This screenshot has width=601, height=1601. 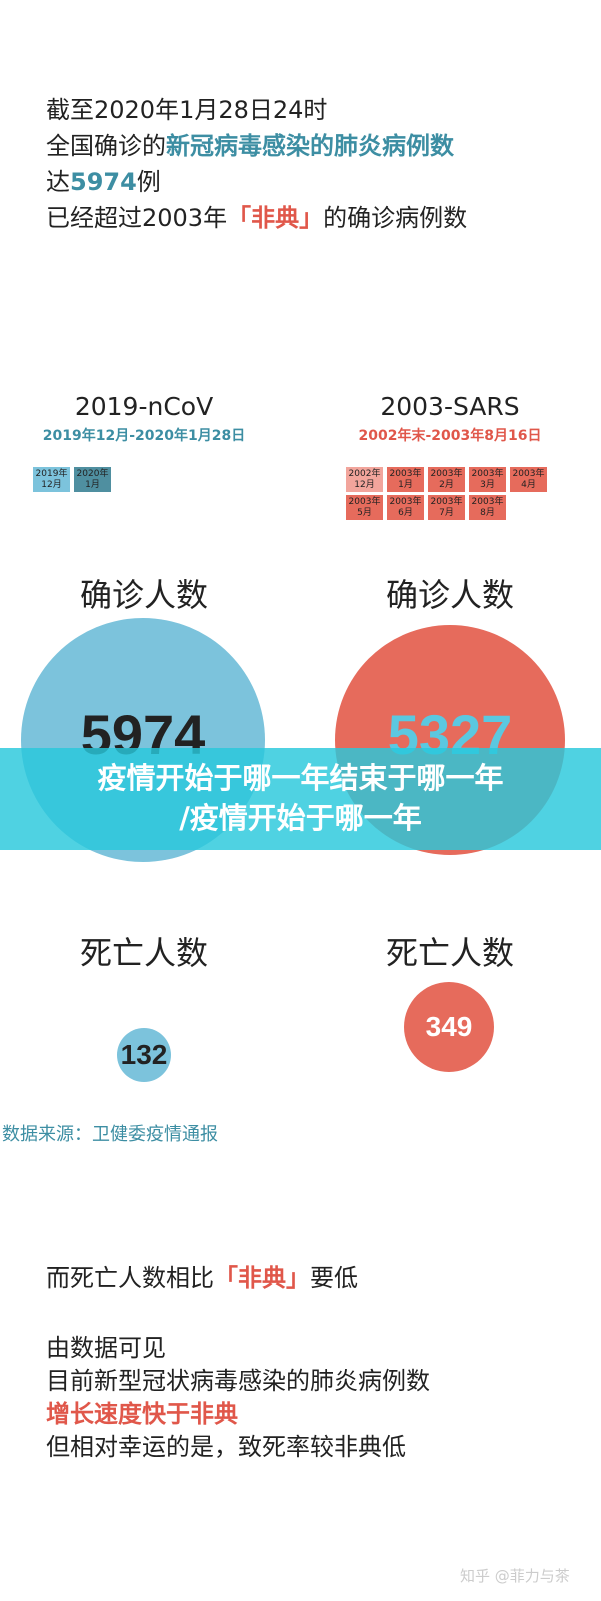 What do you see at coordinates (144, 436) in the screenshot?
I see `ncov-range: 2019年12月-2020年1月28日` at bounding box center [144, 436].